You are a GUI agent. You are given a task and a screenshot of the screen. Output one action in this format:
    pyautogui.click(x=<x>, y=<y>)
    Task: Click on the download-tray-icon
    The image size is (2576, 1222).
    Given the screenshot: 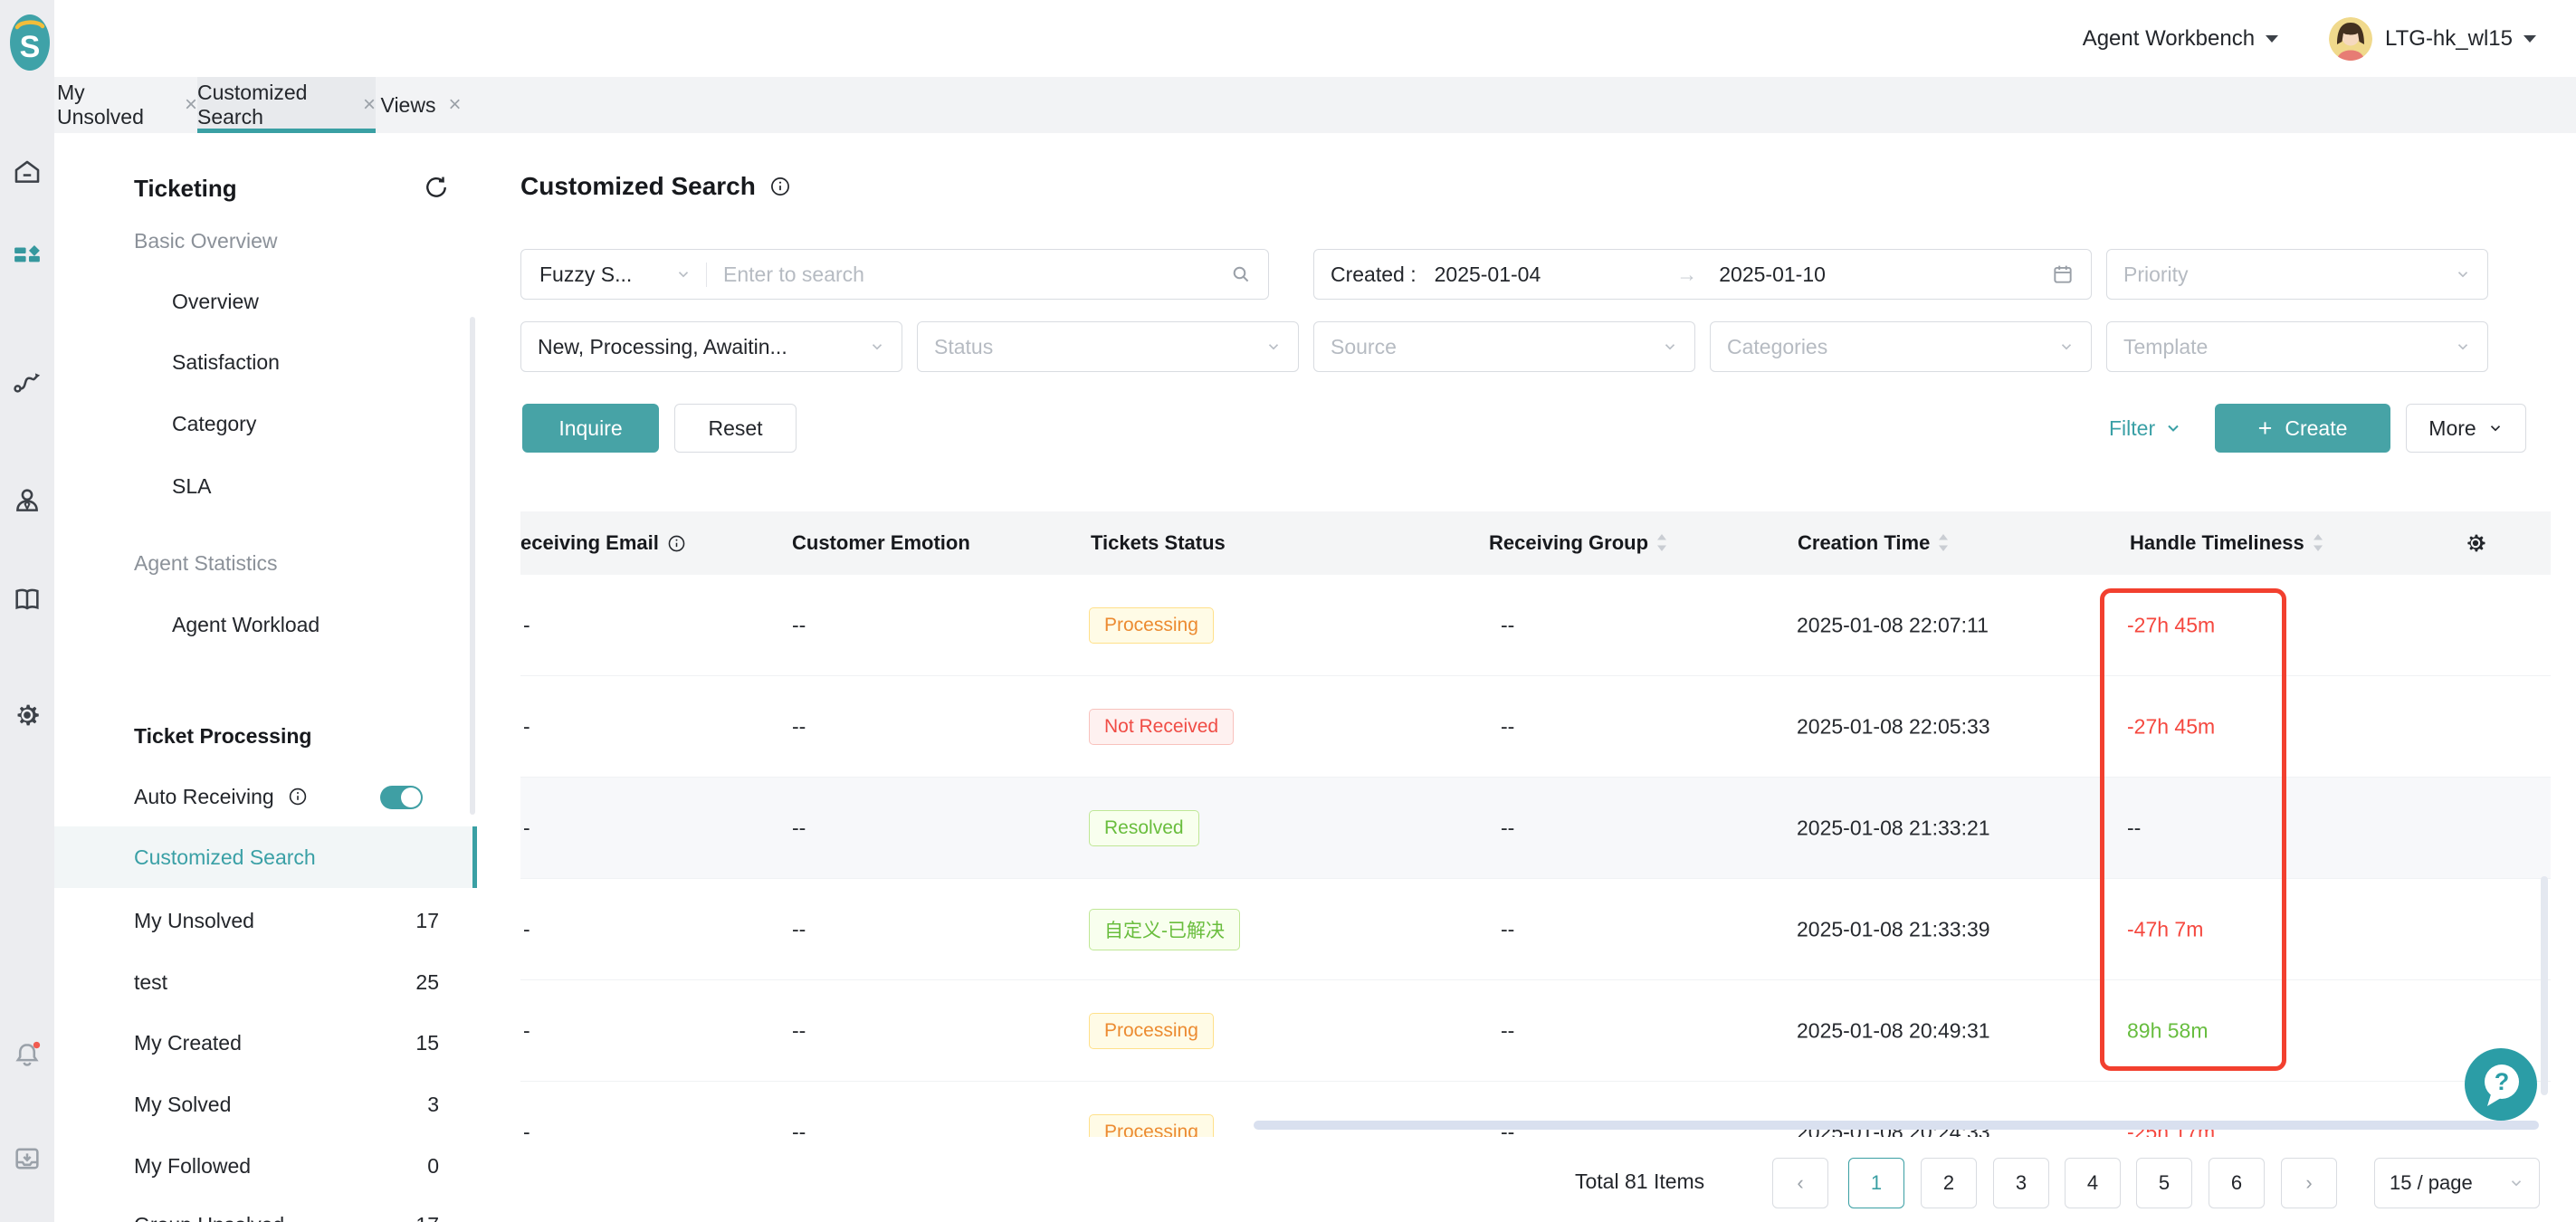 What is the action you would take?
    pyautogui.click(x=27, y=1158)
    